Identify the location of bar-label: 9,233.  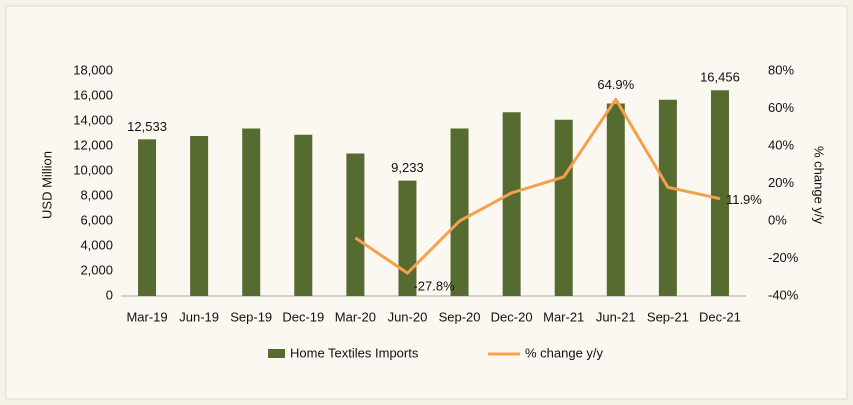
(407, 167).